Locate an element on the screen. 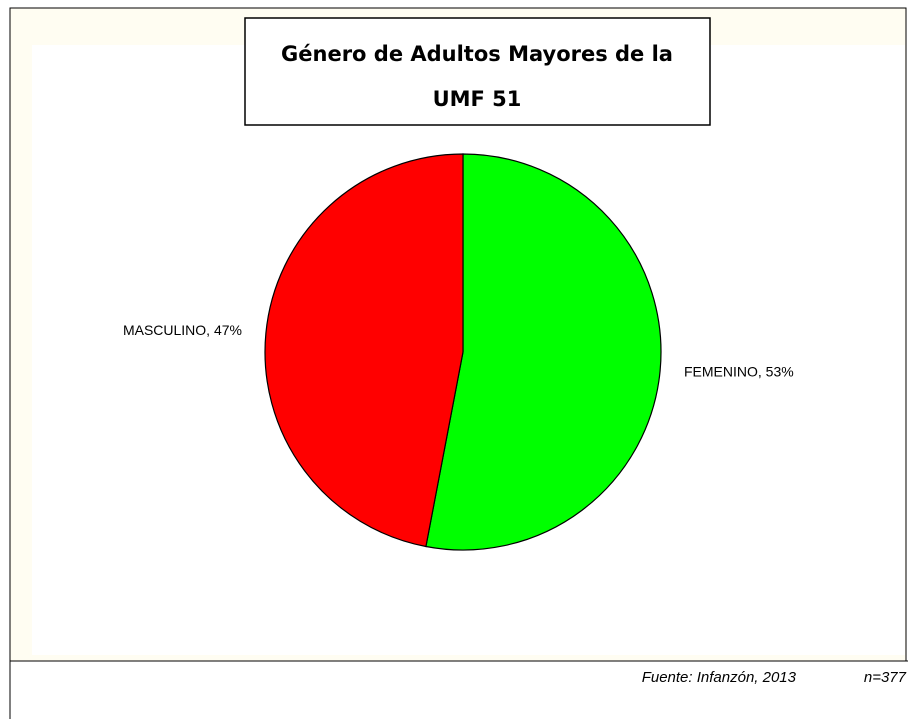  sample-size: n=377 is located at coordinates (885, 677).